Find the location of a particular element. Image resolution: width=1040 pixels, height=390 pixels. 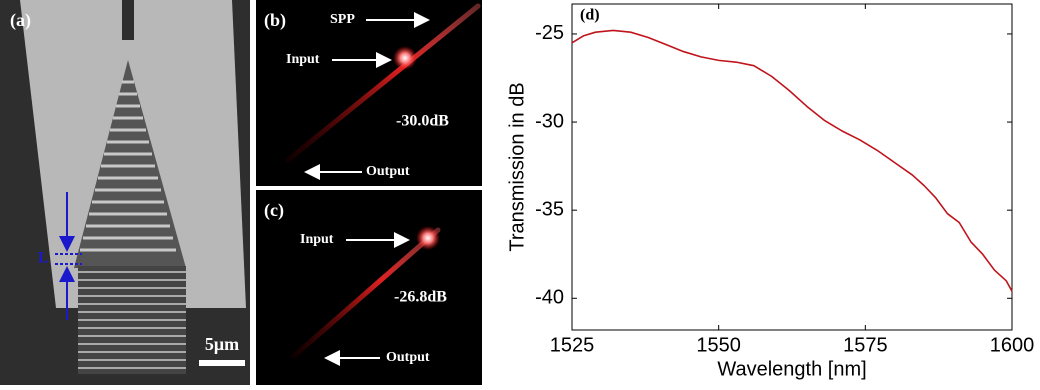

x-tick-label: 1550 is located at coordinates (718, 345).